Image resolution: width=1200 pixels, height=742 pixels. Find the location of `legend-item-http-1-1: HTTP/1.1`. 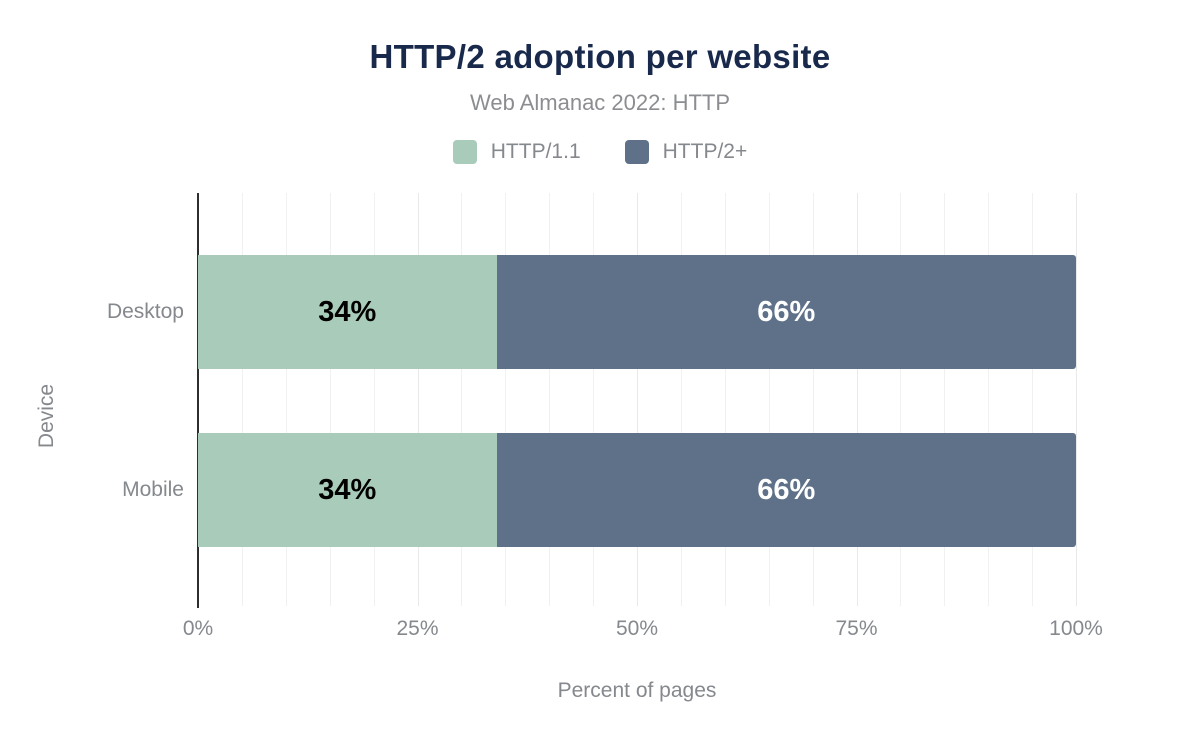

legend-item-http-1-1: HTTP/1.1 is located at coordinates (516, 152).